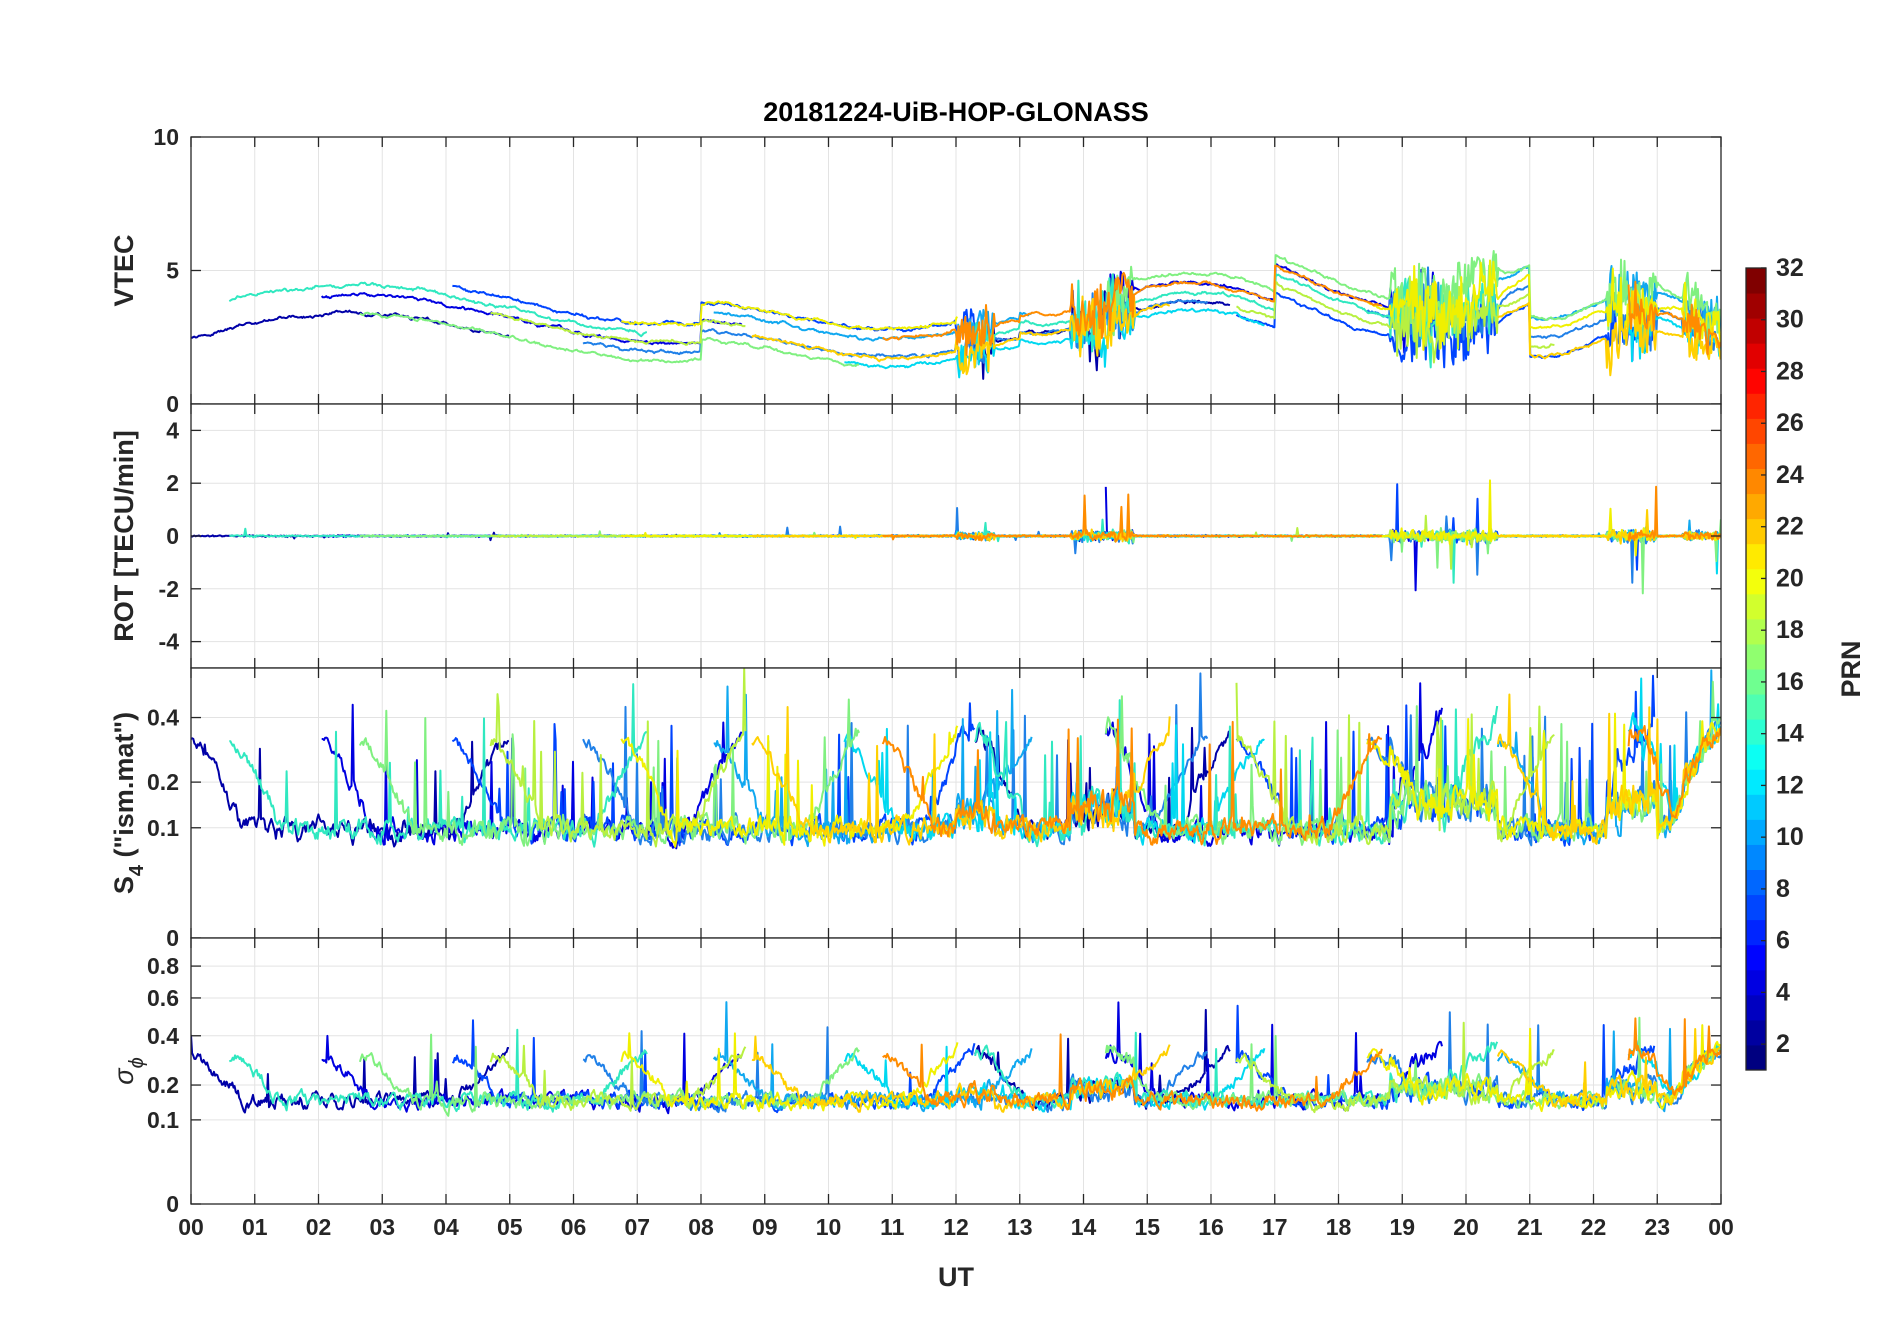 Image resolution: width=1902 pixels, height=1330 pixels. Describe the element at coordinates (956, 1277) in the screenshot. I see `x-axis-label: UT` at that location.